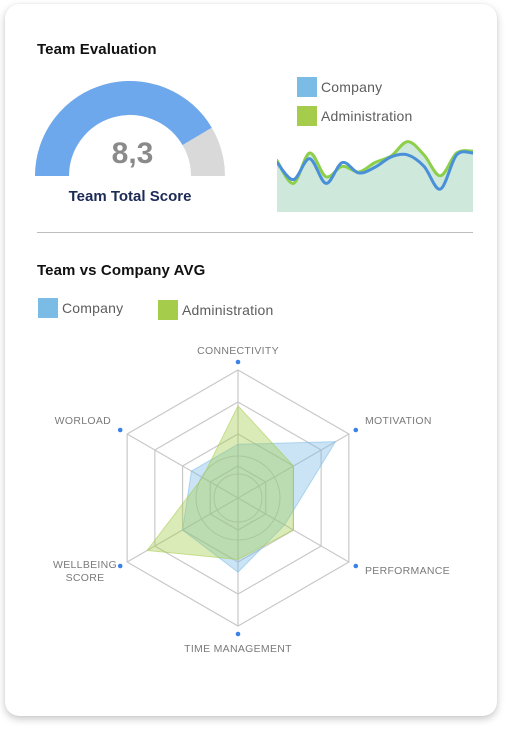 Image resolution: width=506 pixels, height=732 pixels. I want to click on radar-axis-label-motivation: MOTIVATION, so click(398, 421).